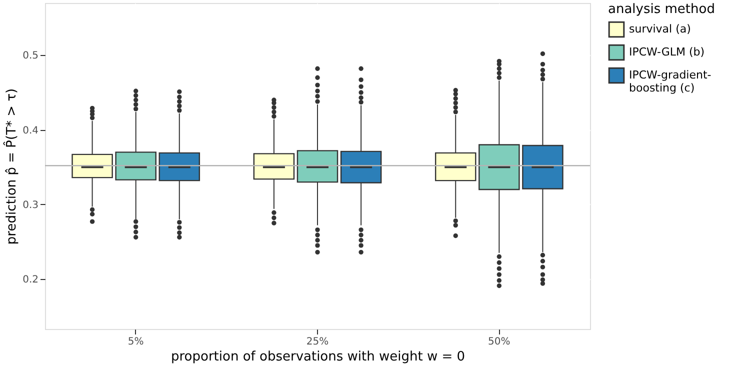  I want to click on legend-label: IPCW-gradient-boosting (c), so click(670, 81).